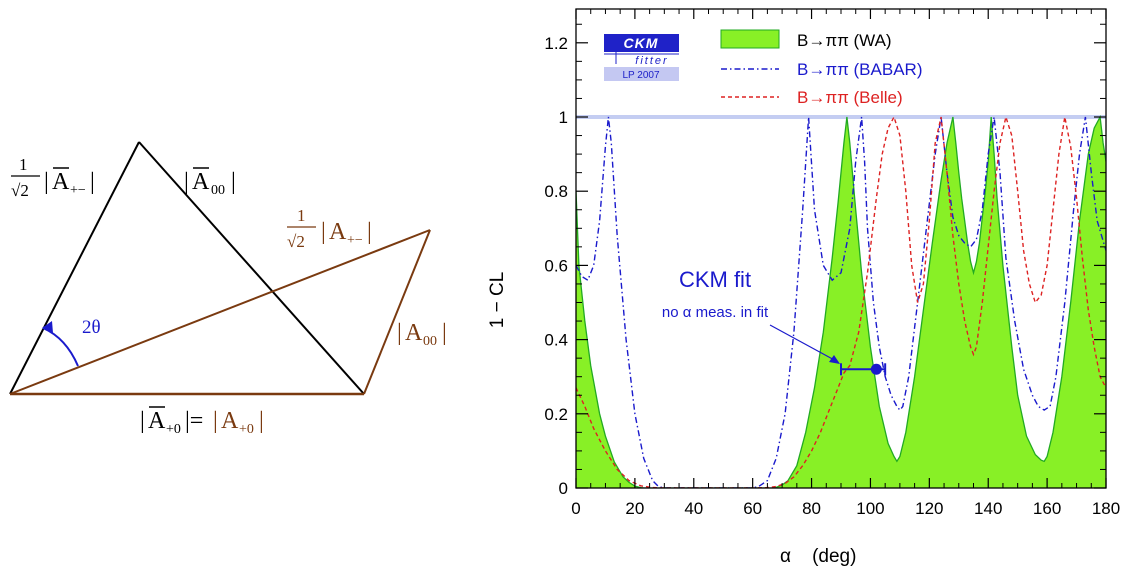 The image size is (1127, 569). Describe the element at coordinates (752, 508) in the screenshot. I see `x-tick-label: 60` at that location.